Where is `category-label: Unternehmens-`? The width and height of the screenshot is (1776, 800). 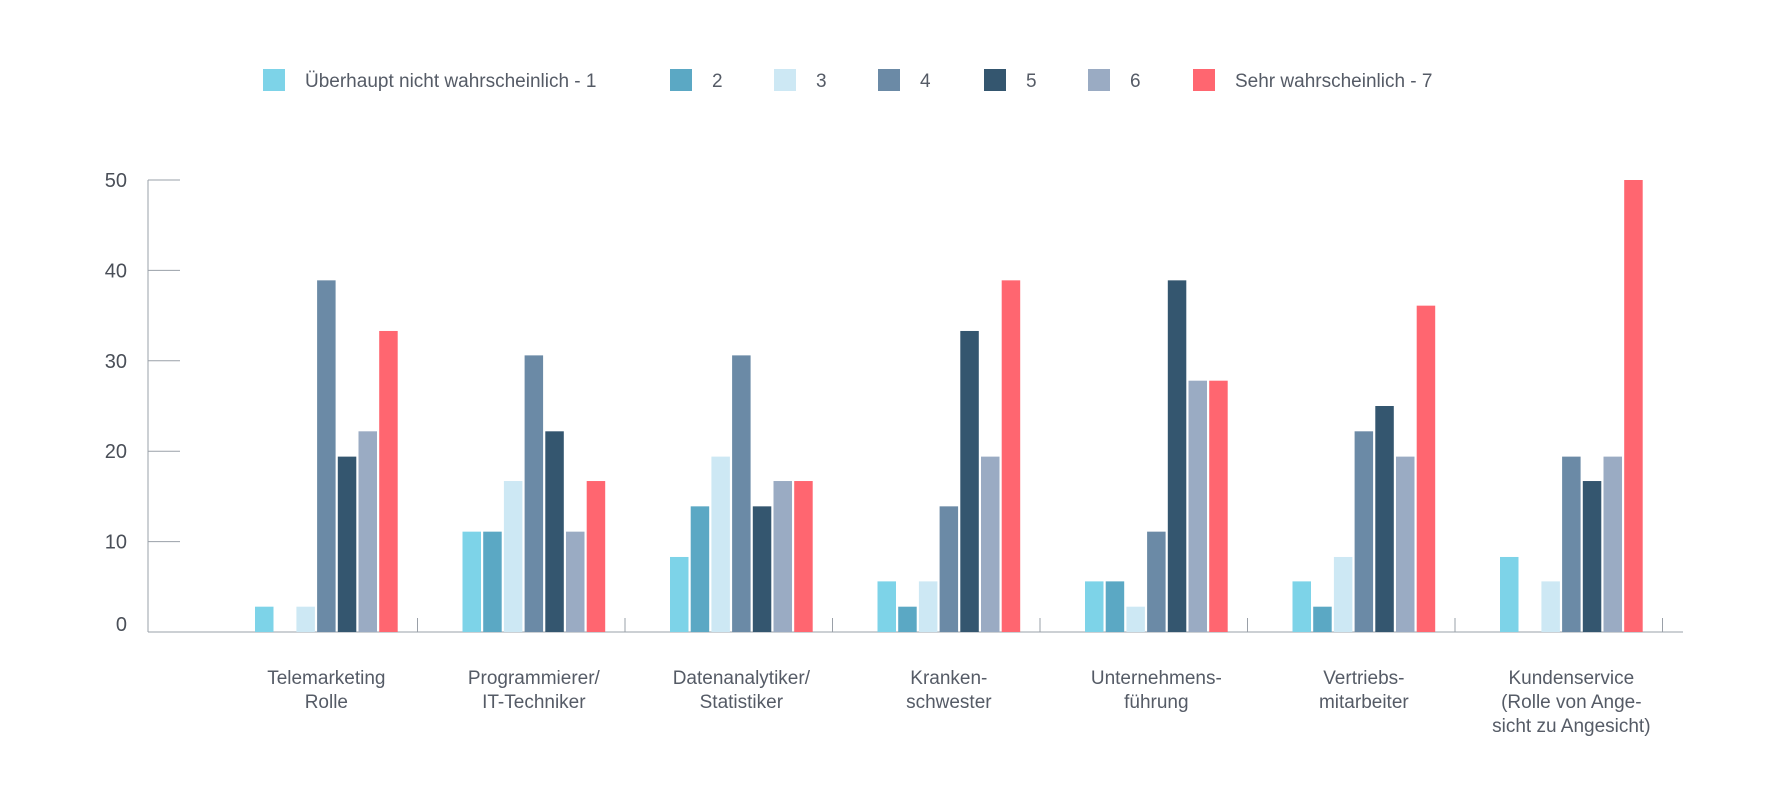 category-label: Unternehmens- is located at coordinates (1156, 678).